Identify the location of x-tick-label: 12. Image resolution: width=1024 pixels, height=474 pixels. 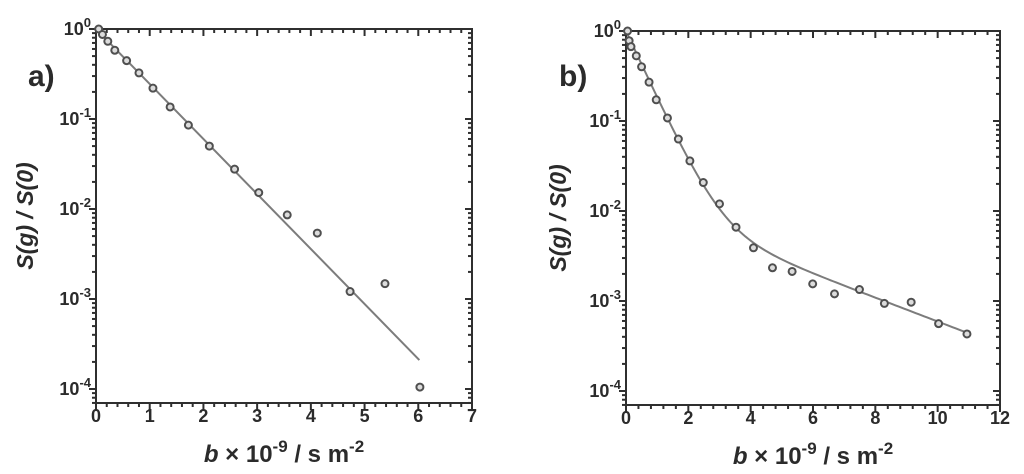
(1000, 418).